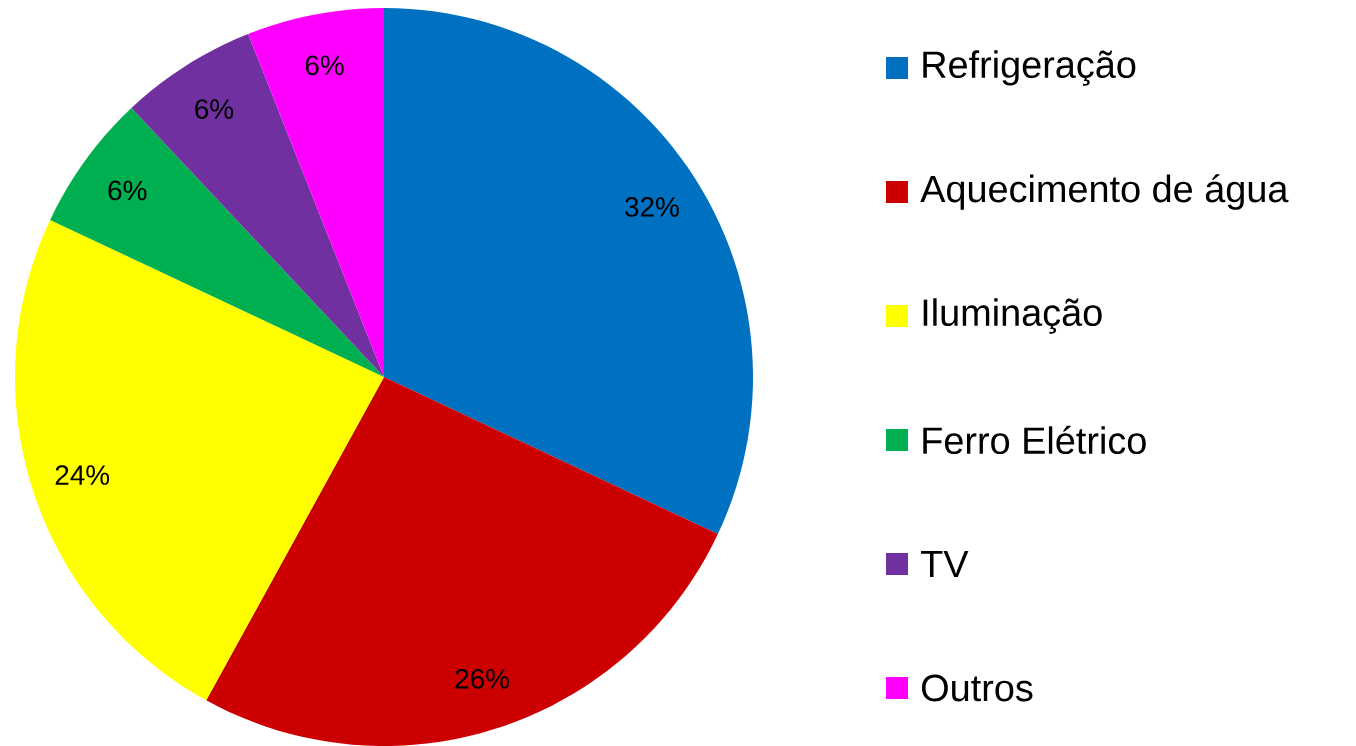 The image size is (1356, 746). What do you see at coordinates (977, 688) in the screenshot?
I see `legend-label: Outros` at bounding box center [977, 688].